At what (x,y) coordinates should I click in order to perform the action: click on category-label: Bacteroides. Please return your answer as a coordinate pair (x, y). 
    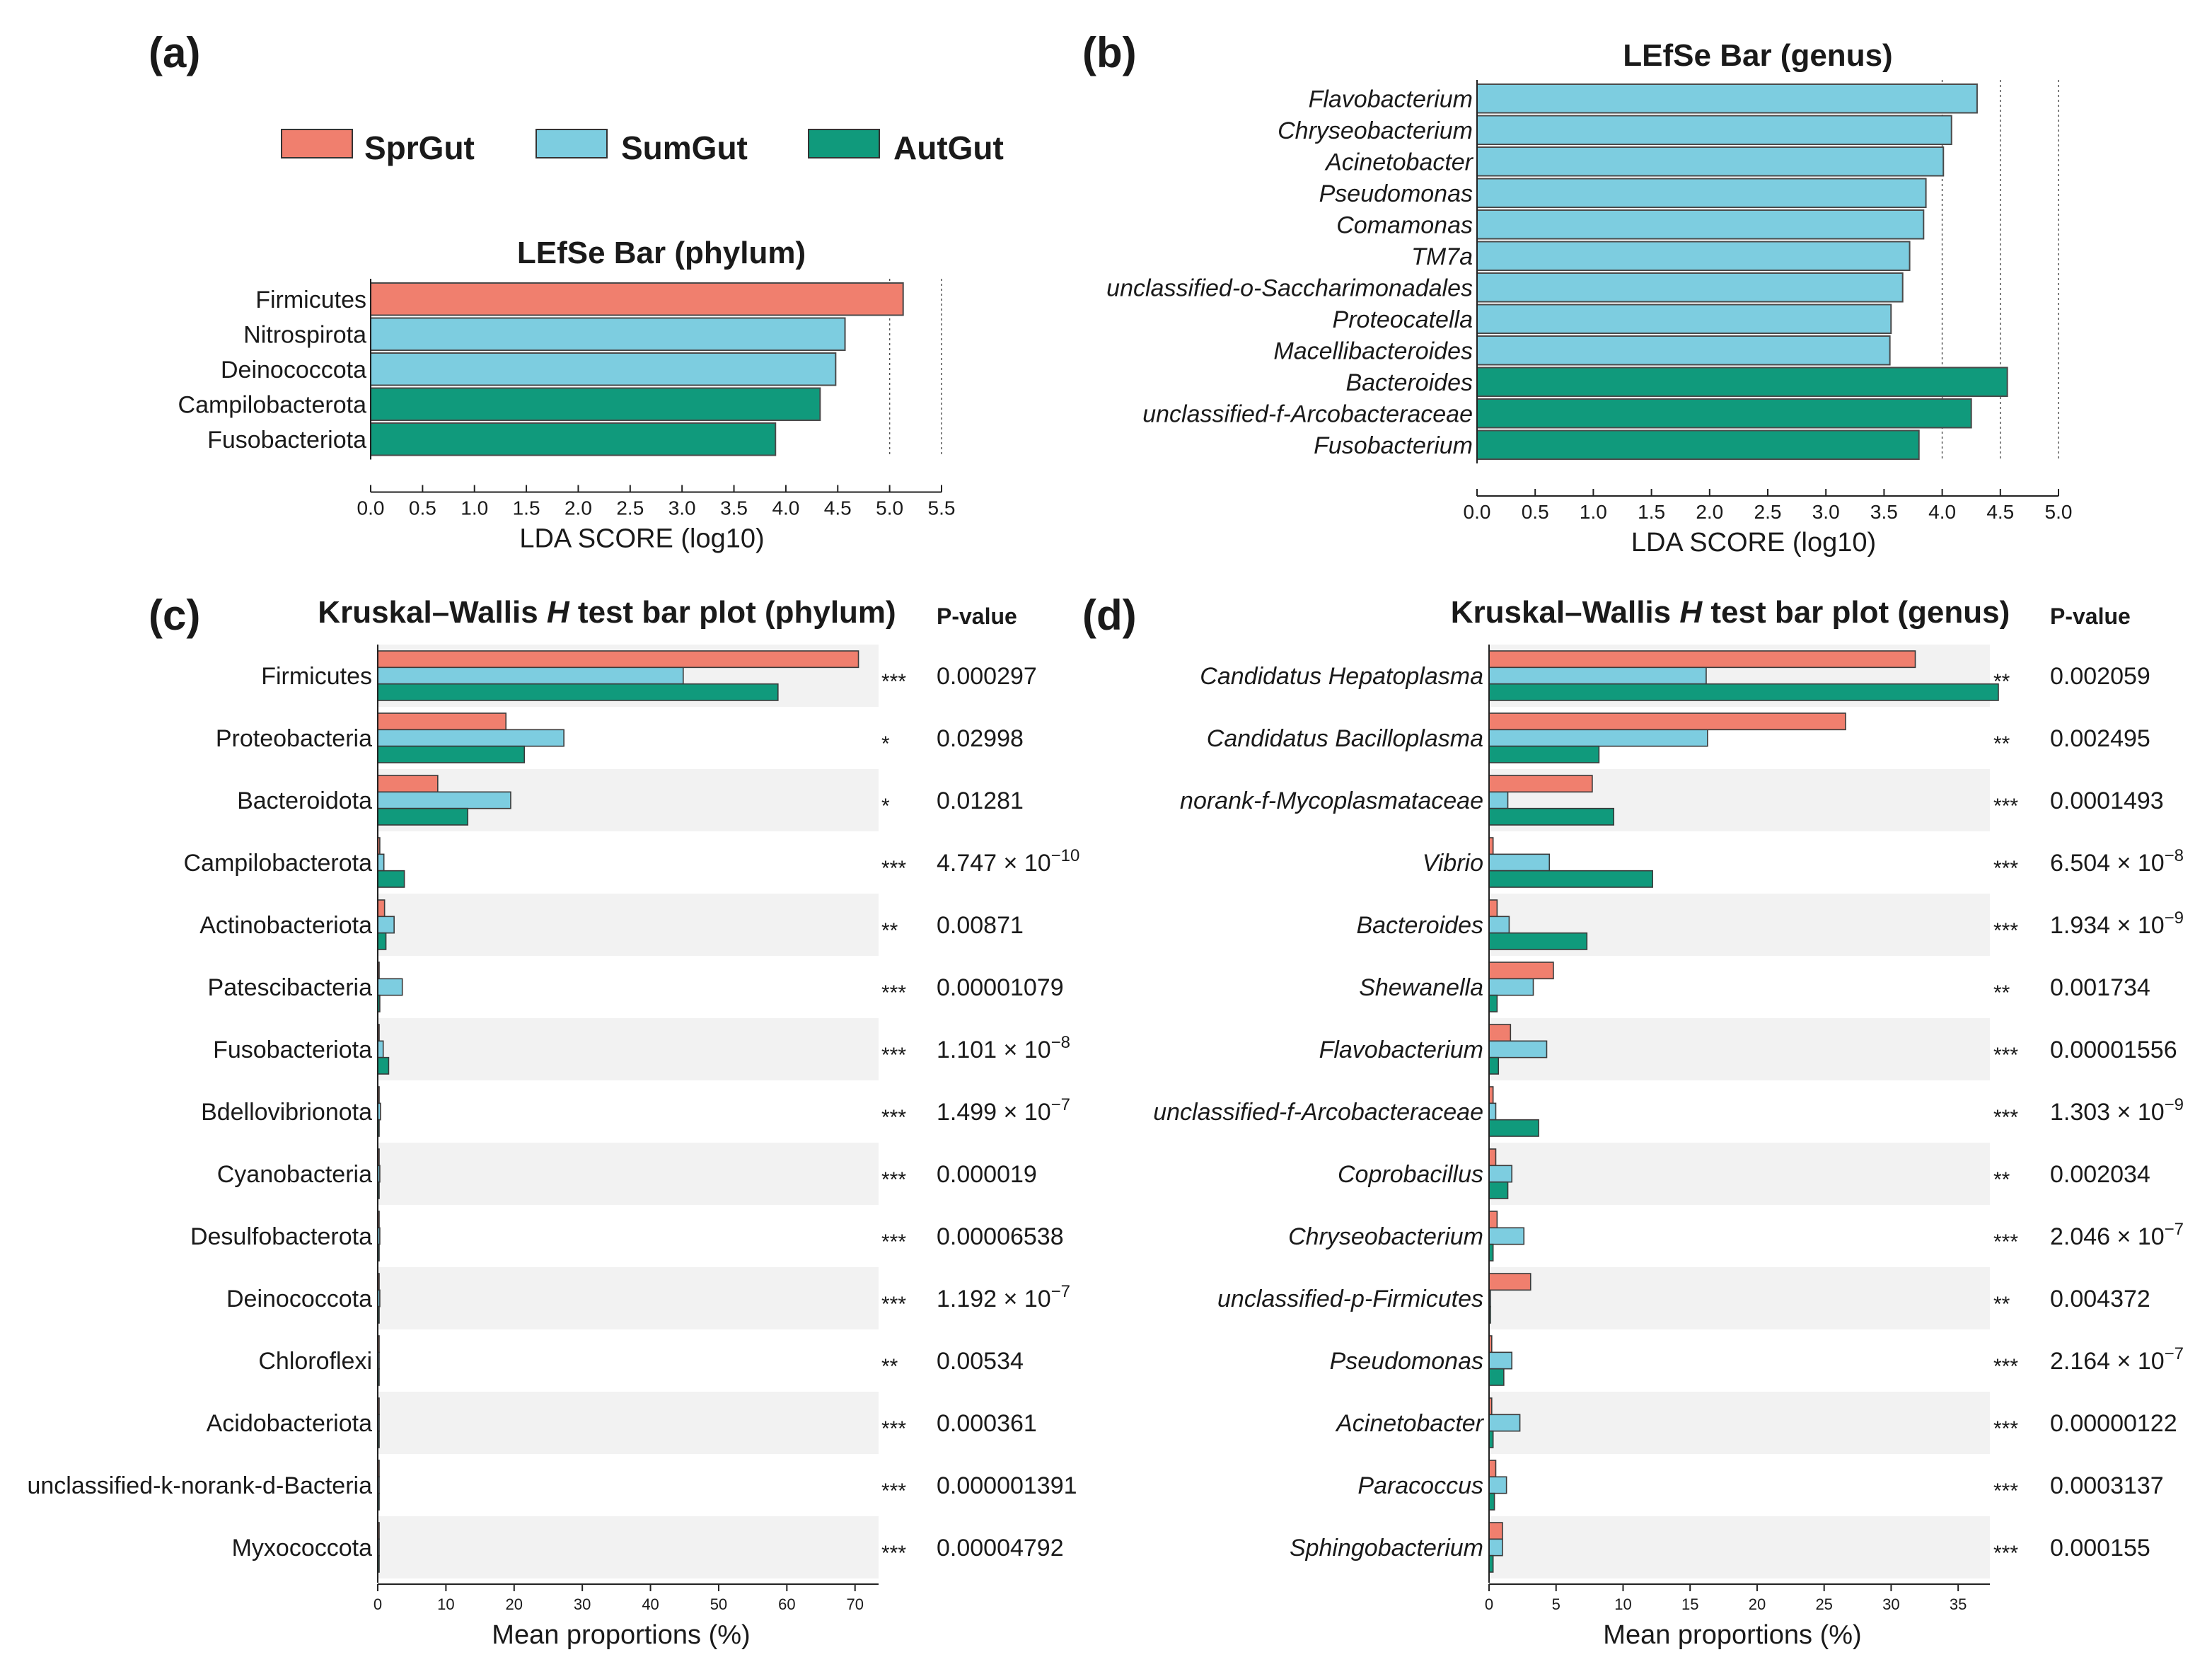
    Looking at the image, I should click on (1419, 925).